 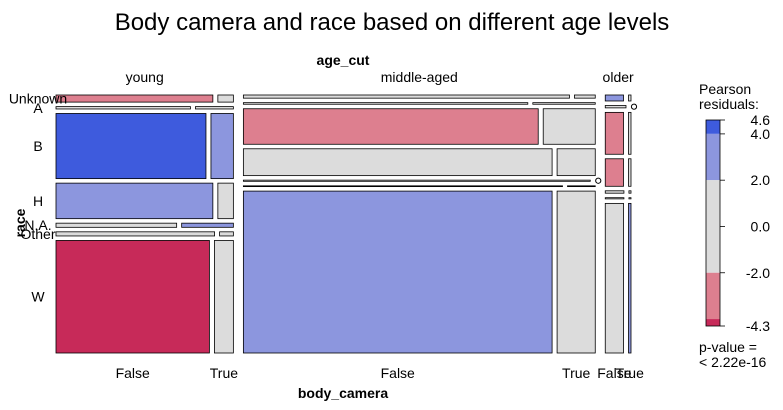 I want to click on tile-older-unknown-true, so click(x=630, y=98).